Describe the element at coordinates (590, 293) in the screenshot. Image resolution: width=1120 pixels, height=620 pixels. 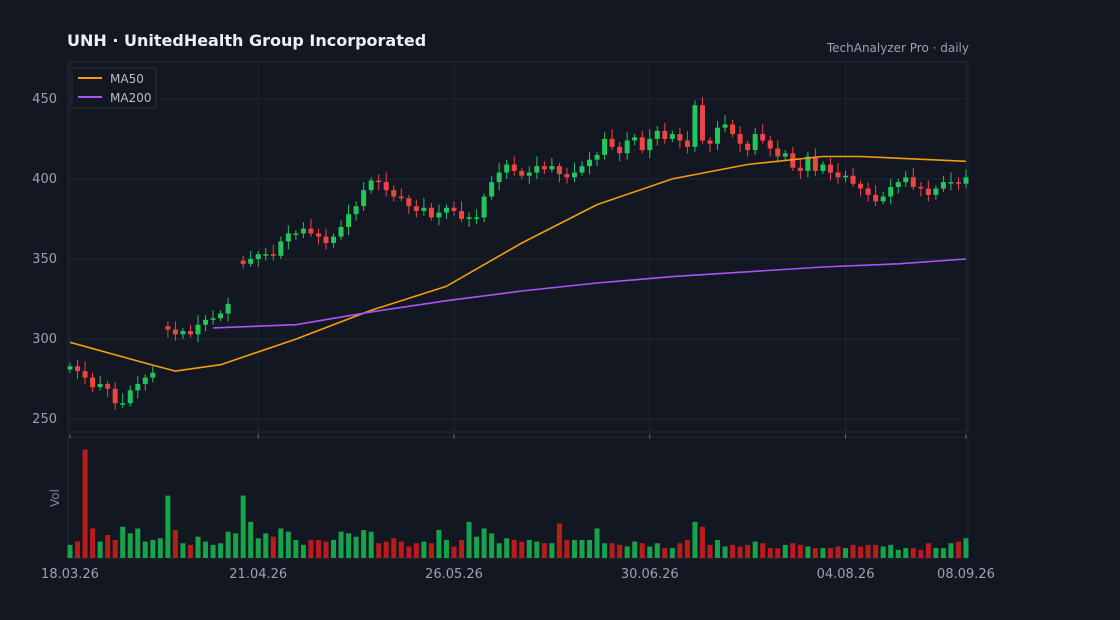
I see `ma200-line` at that location.